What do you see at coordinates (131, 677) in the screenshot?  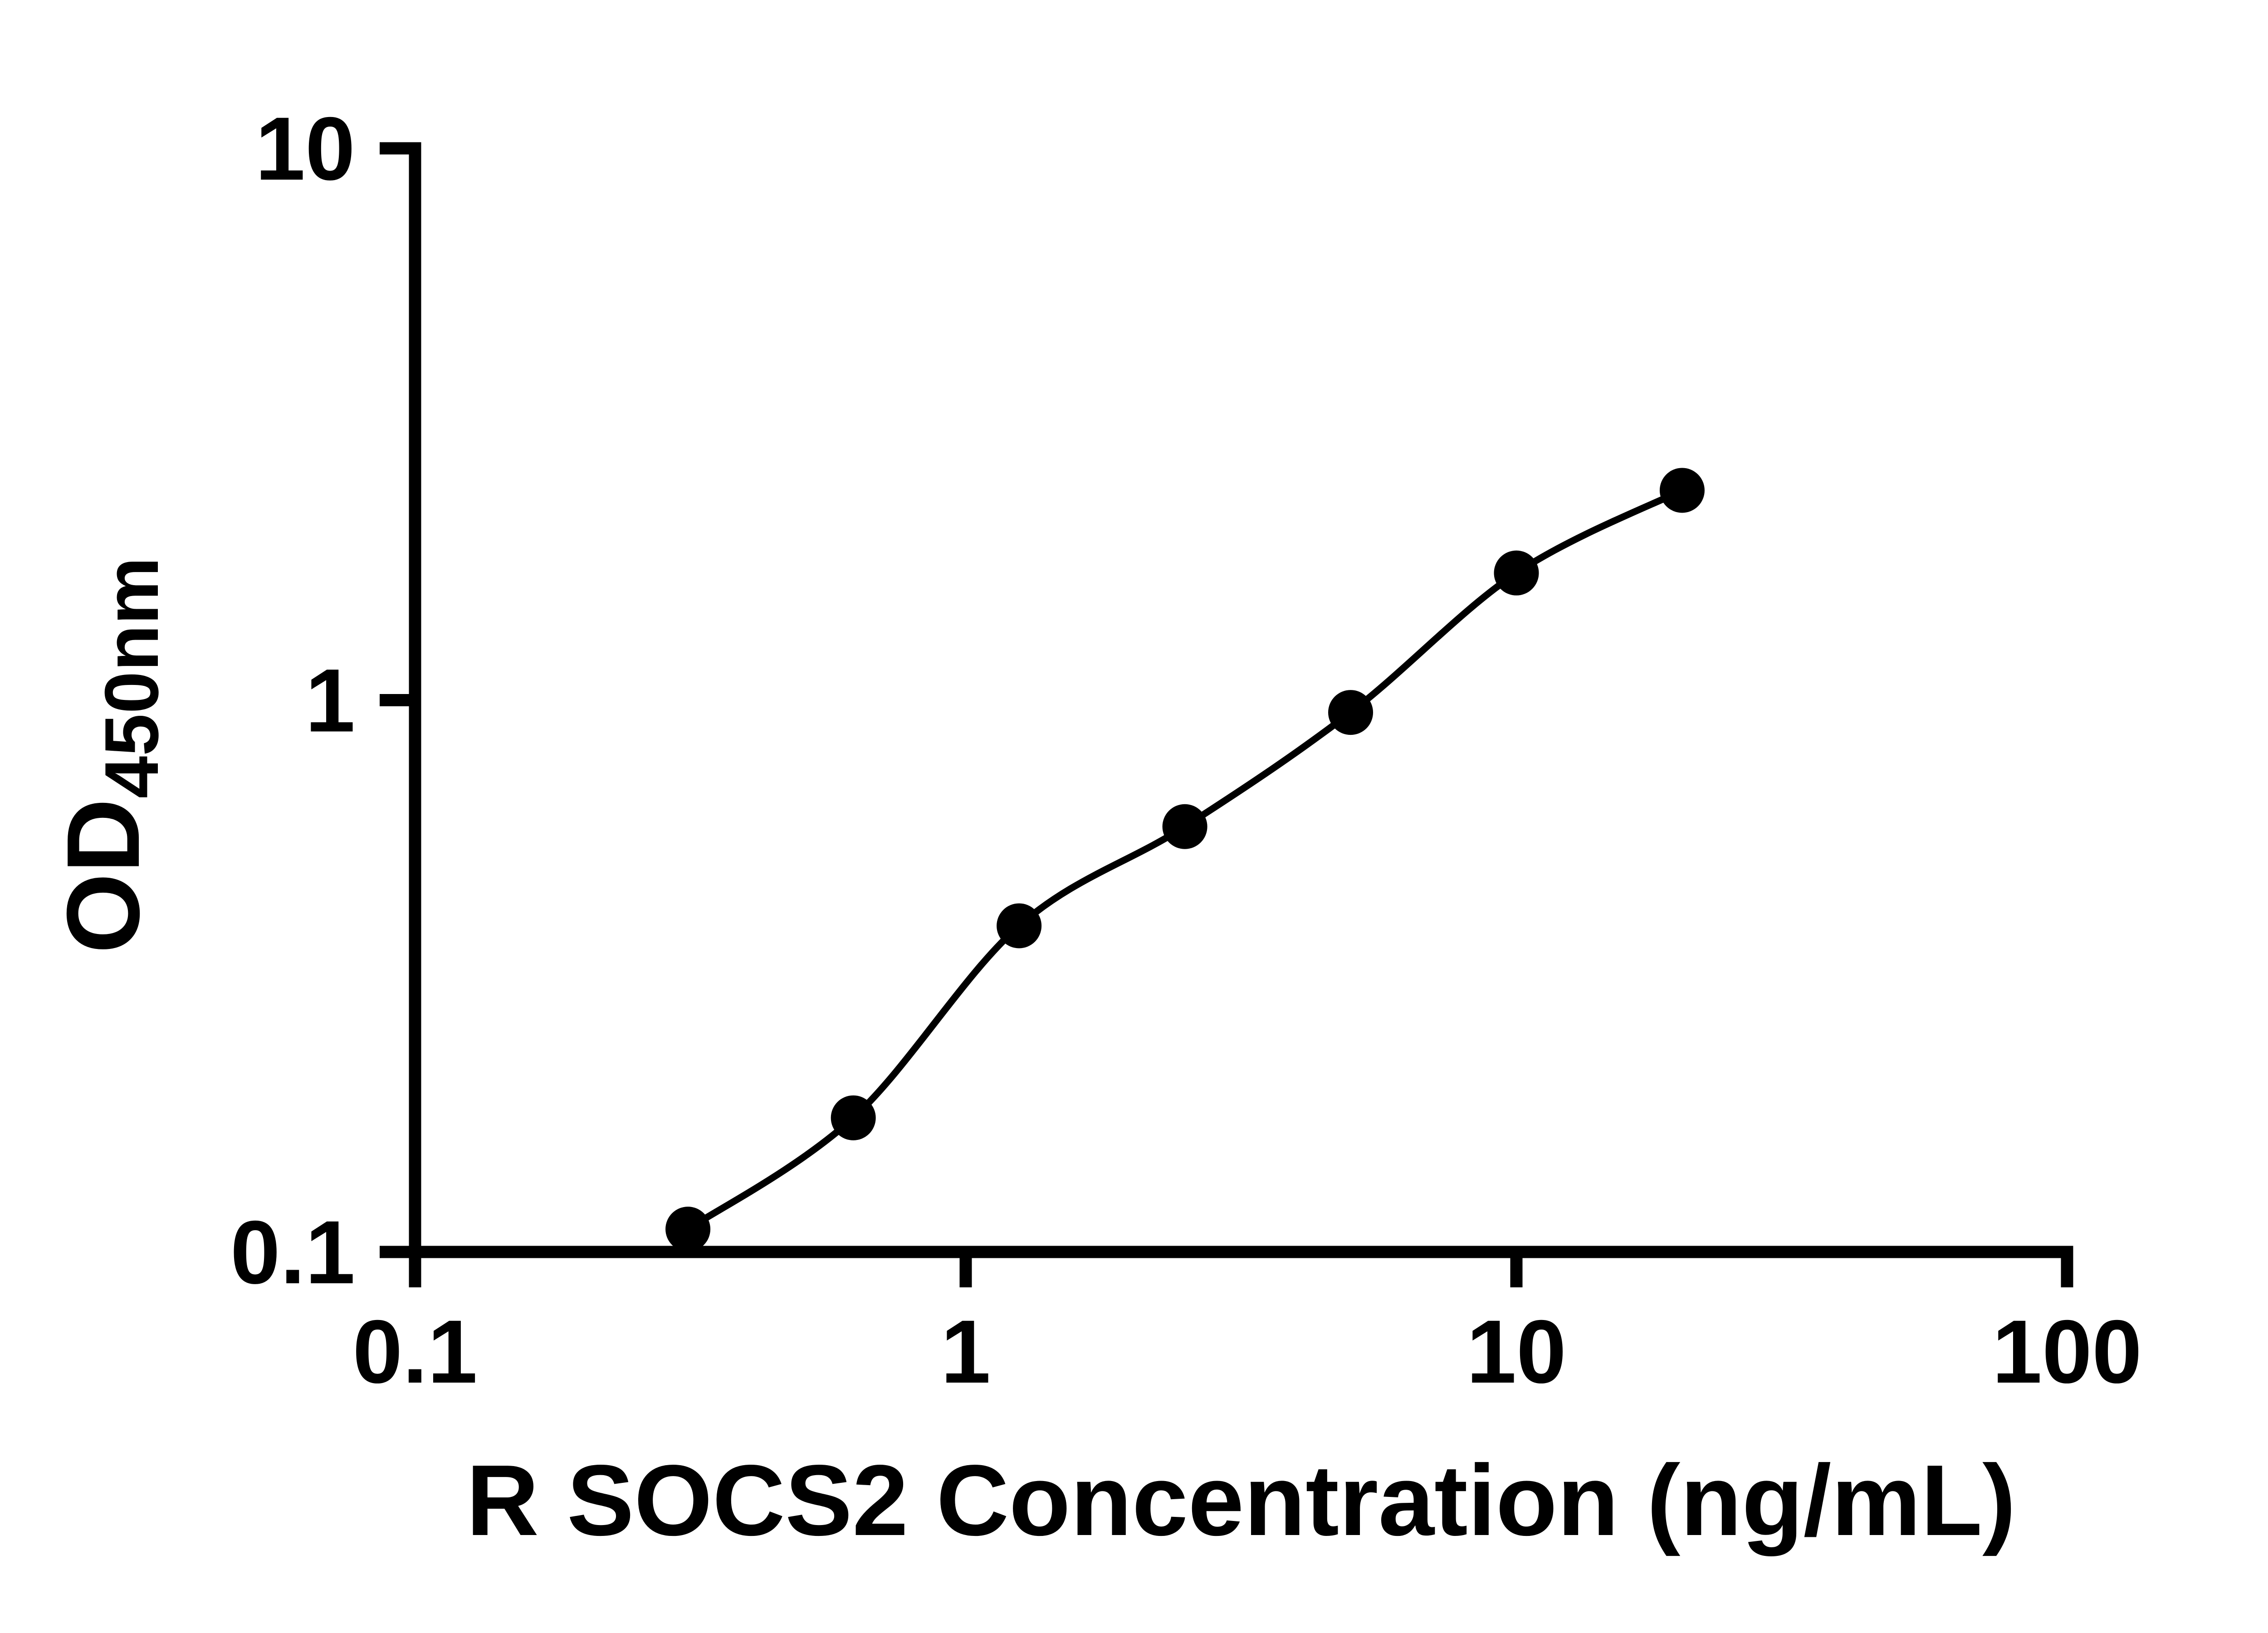 I see `y-axis-title-sub: 450nm` at bounding box center [131, 677].